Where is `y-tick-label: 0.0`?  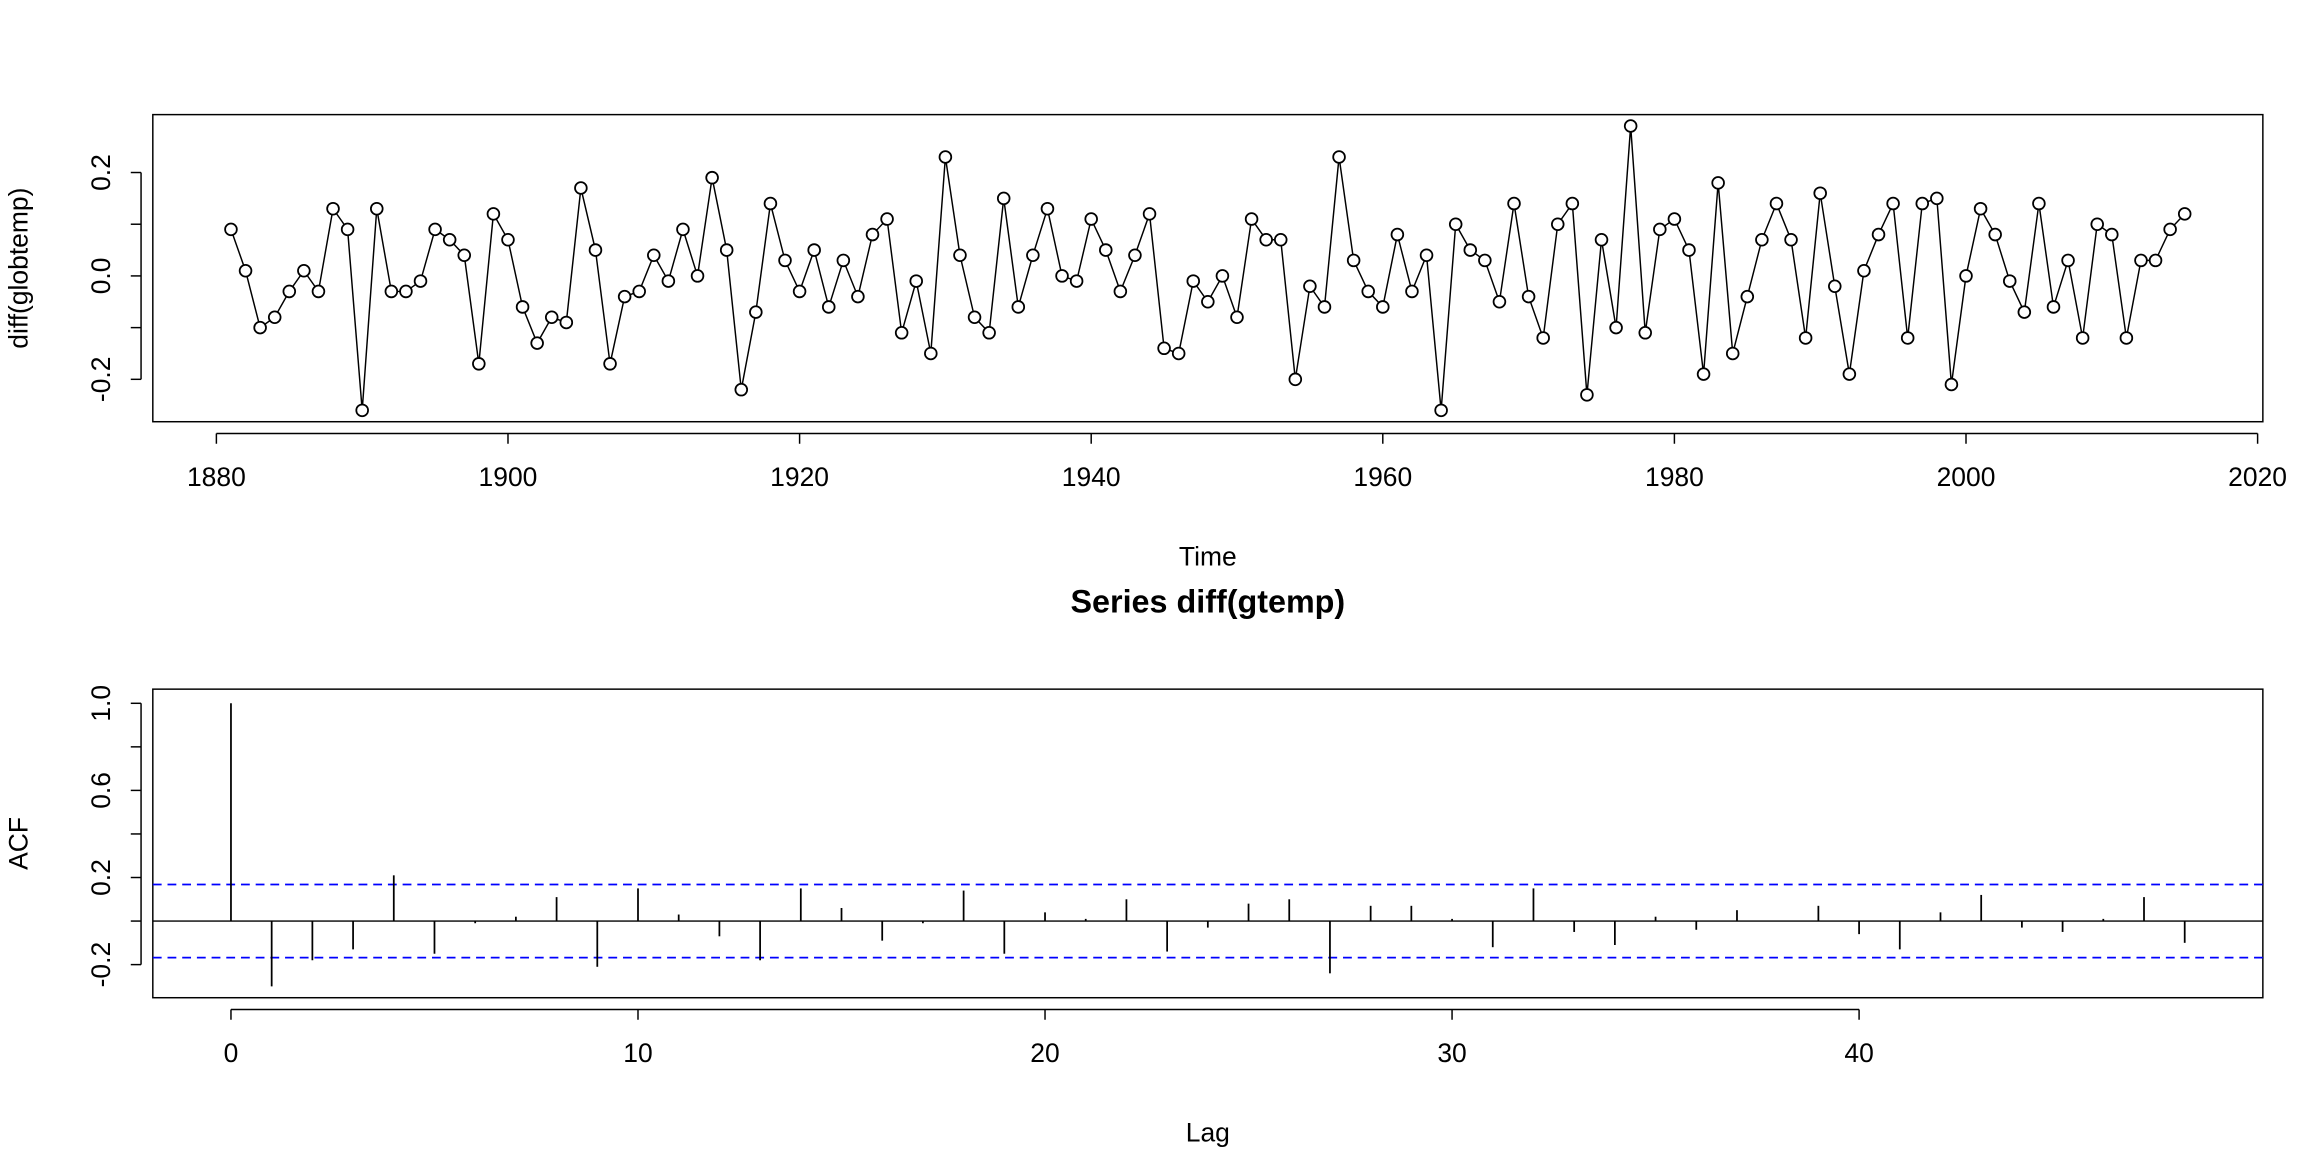 y-tick-label: 0.0 is located at coordinates (101, 276).